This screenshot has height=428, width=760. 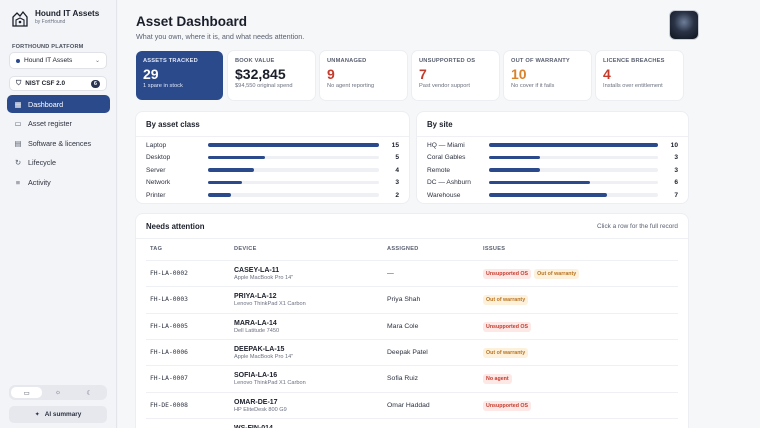 What do you see at coordinates (57, 392) in the screenshot?
I see `theme-light-button: ☼` at bounding box center [57, 392].